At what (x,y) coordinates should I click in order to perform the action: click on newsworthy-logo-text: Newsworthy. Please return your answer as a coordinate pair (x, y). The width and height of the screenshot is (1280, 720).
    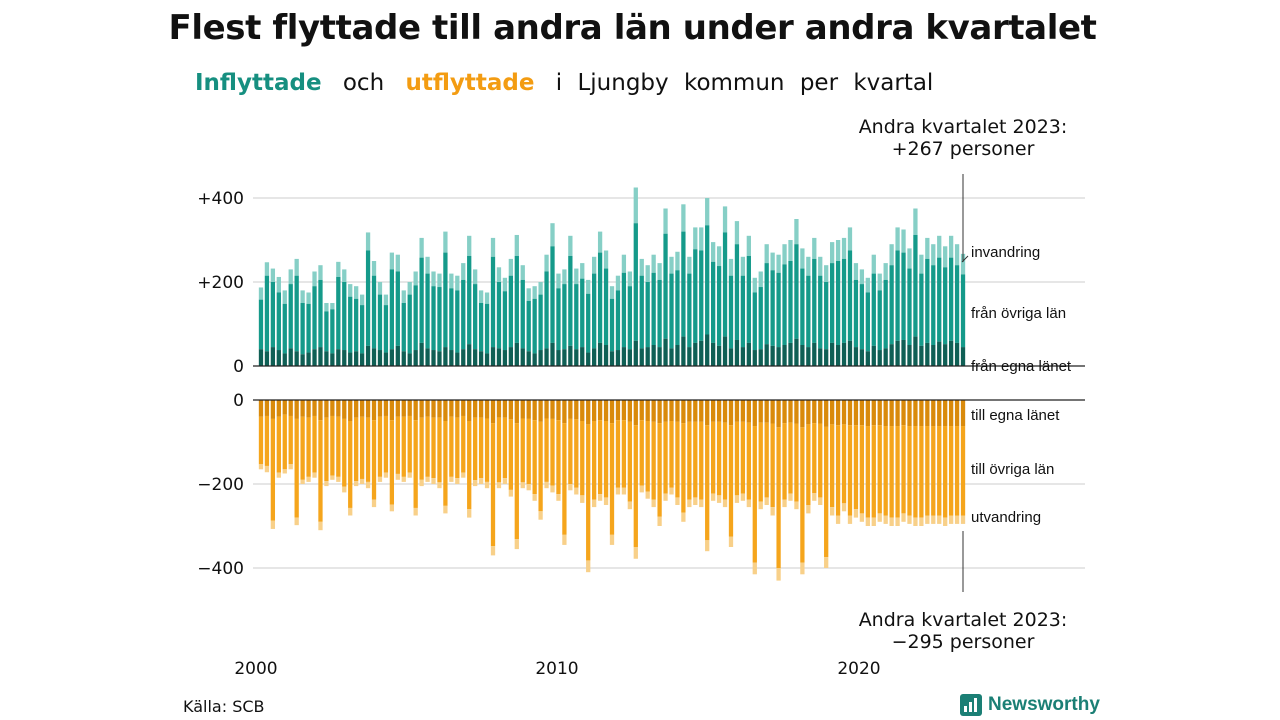
    Looking at the image, I should click on (1044, 704).